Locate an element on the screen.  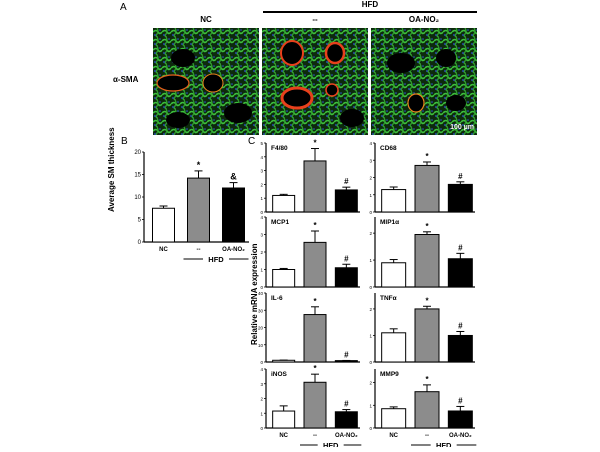
row-label-alpha-sma: α-SMA is located at coordinates (126, 79).